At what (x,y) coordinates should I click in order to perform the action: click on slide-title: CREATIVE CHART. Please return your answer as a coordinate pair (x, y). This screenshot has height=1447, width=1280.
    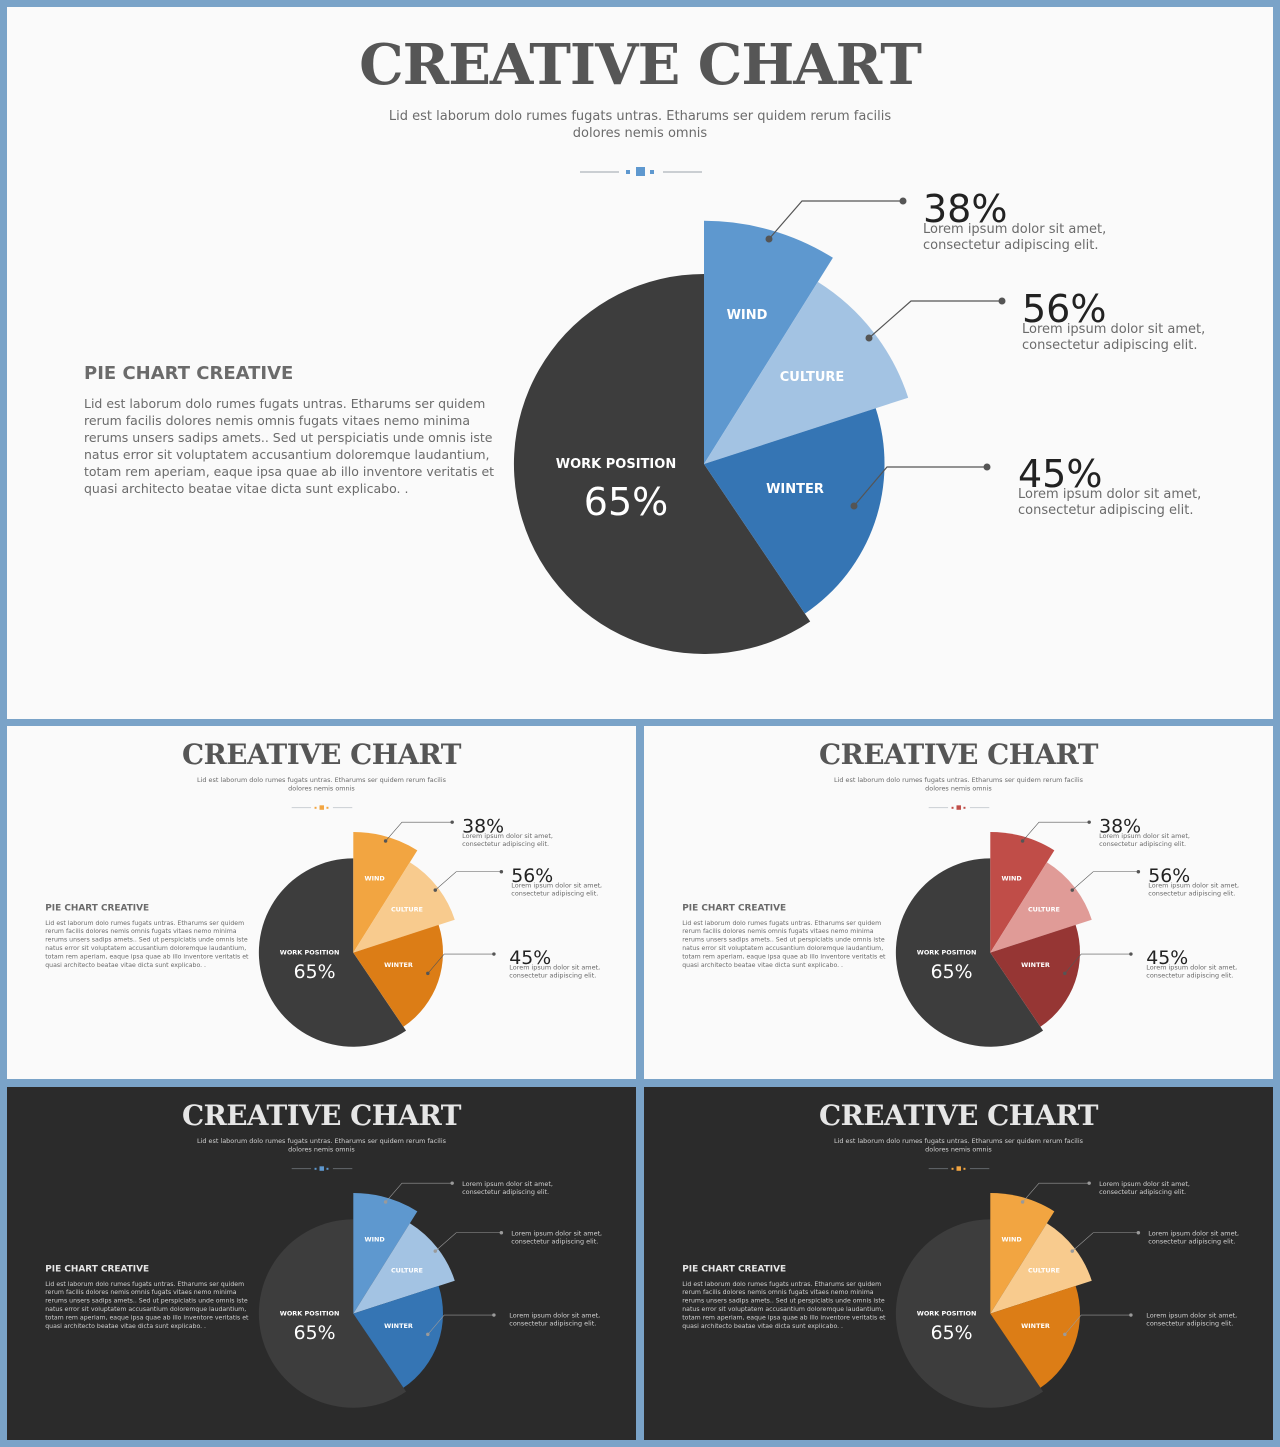
    Looking at the image, I should click on (322, 1115).